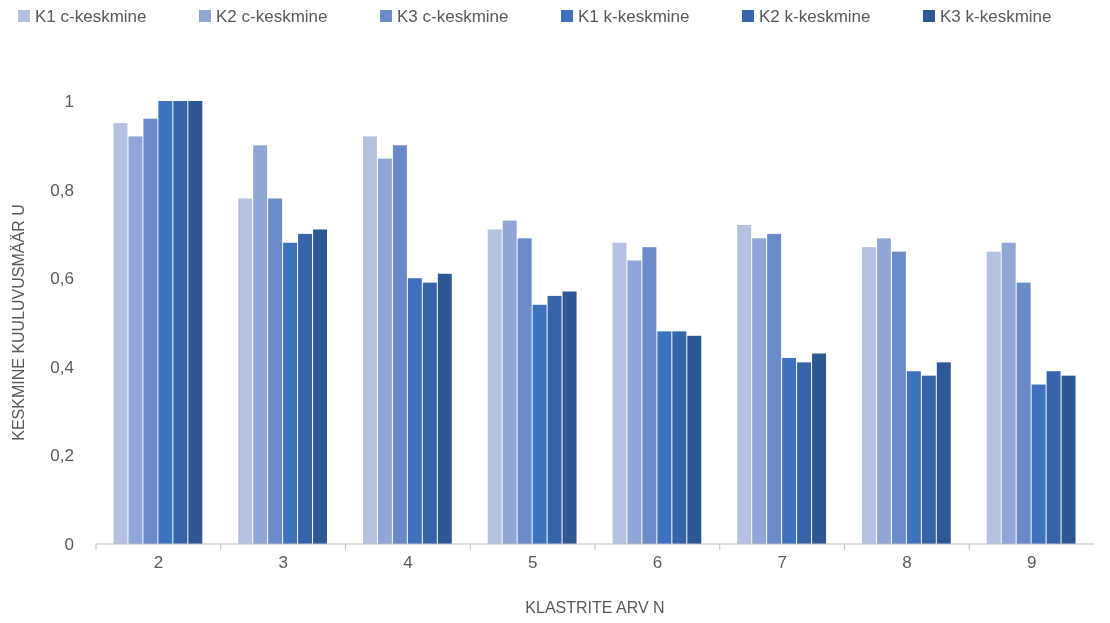 The height and width of the screenshot is (623, 1110). I want to click on x-tick-label: 6, so click(657, 562).